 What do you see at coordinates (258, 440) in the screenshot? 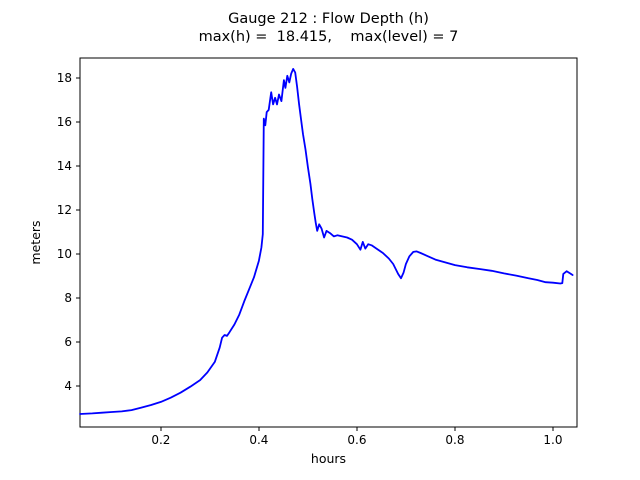
I see `x-tick-label: 0.4` at bounding box center [258, 440].